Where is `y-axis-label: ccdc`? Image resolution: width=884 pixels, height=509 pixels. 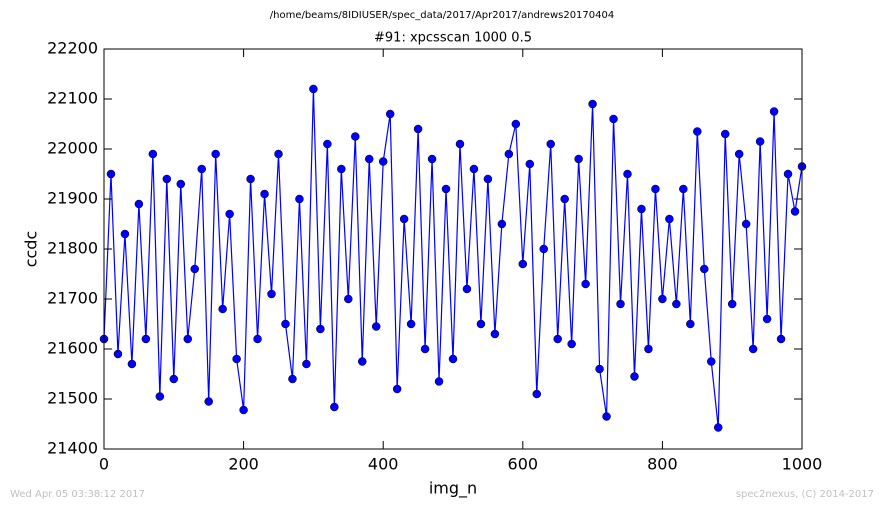 y-axis-label: ccdc is located at coordinates (31, 249).